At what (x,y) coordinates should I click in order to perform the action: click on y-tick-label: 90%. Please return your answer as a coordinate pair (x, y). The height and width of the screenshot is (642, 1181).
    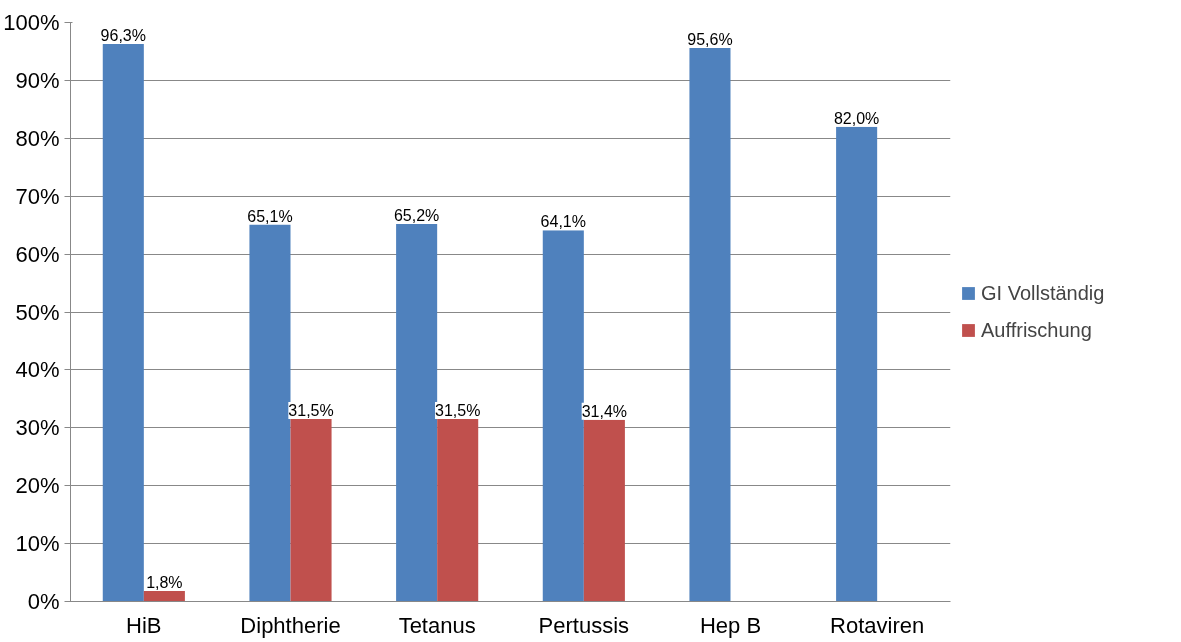
    Looking at the image, I should click on (37, 80).